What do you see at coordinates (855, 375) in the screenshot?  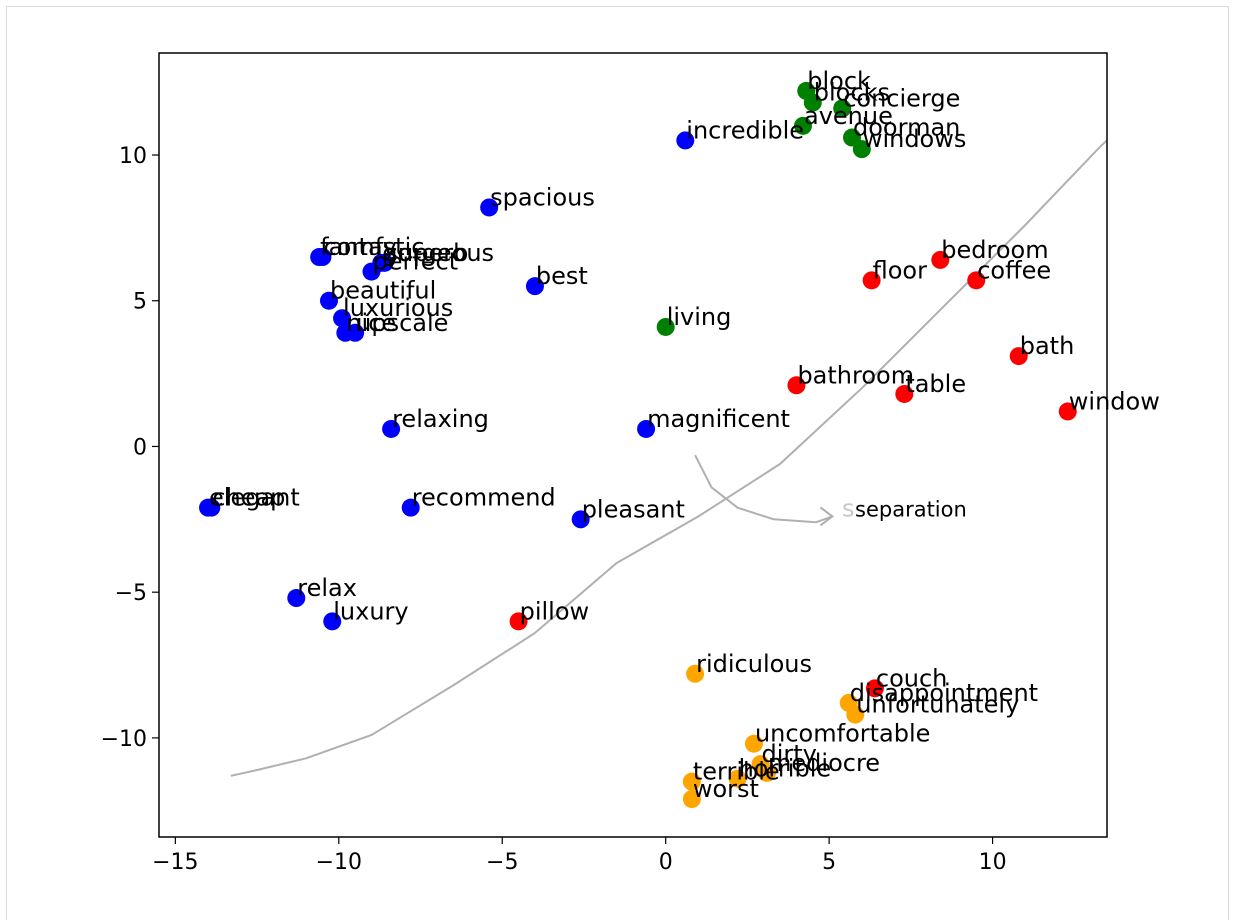 I see `point-label-bathroom: bathroom` at bounding box center [855, 375].